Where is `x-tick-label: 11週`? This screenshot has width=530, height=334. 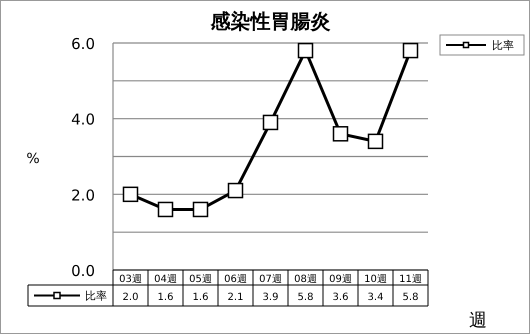
x-tick-label: 11週 is located at coordinates (410, 279).